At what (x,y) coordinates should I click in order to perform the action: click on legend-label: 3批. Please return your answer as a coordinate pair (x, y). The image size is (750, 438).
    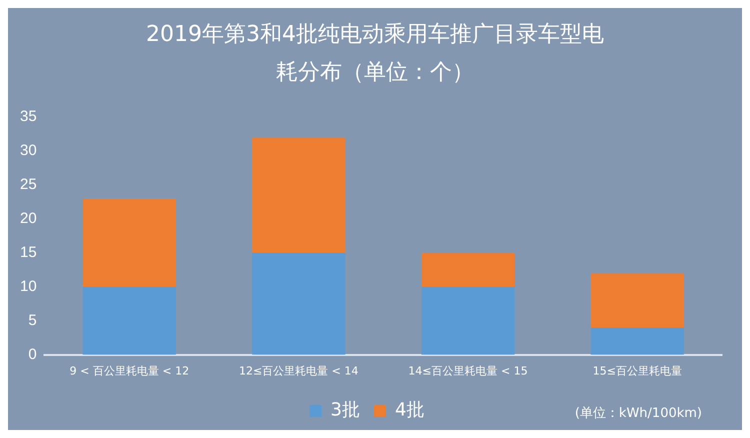
    Looking at the image, I should click on (345, 410).